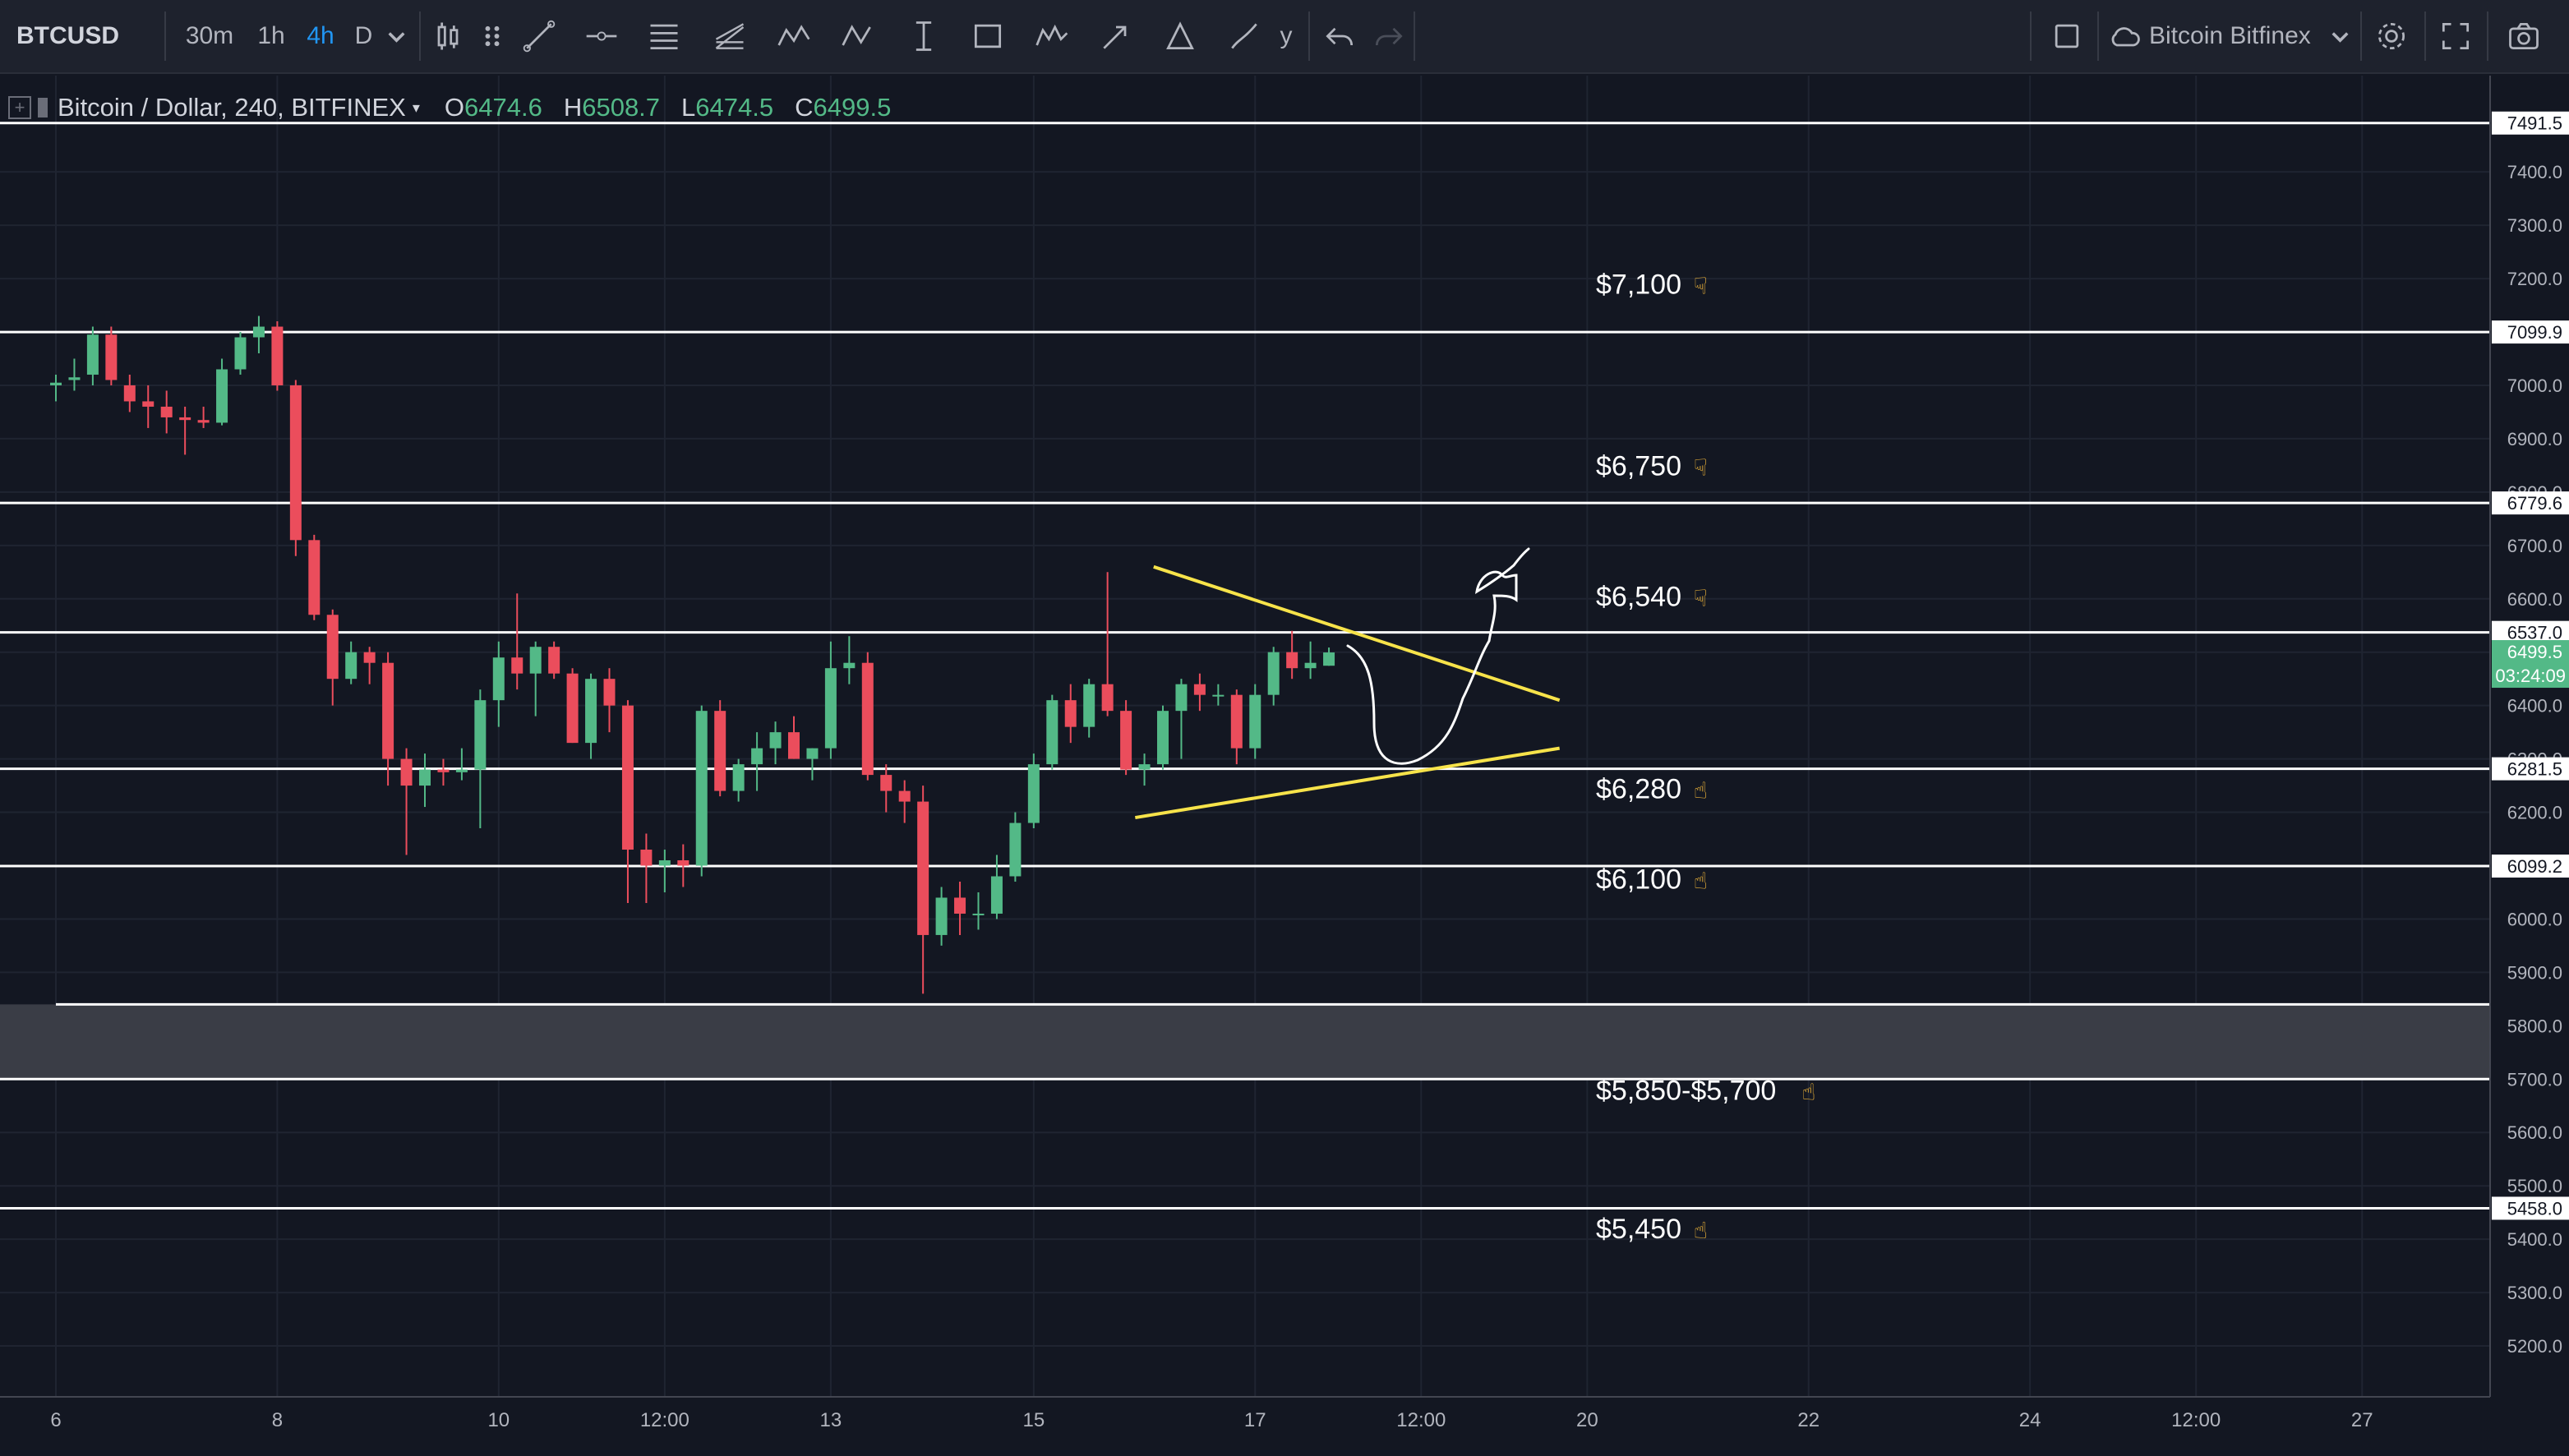 This screenshot has height=1456, width=2569. I want to click on chart-style-icon, so click(447, 36).